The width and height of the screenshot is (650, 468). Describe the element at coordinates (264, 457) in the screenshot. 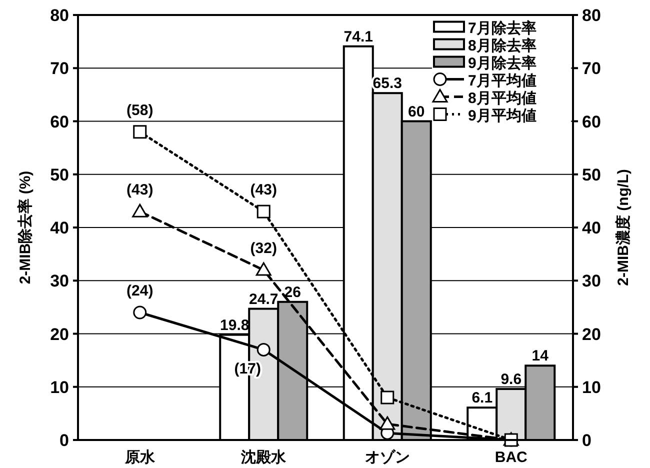

I see `x-tick-label: 沈殿水` at that location.